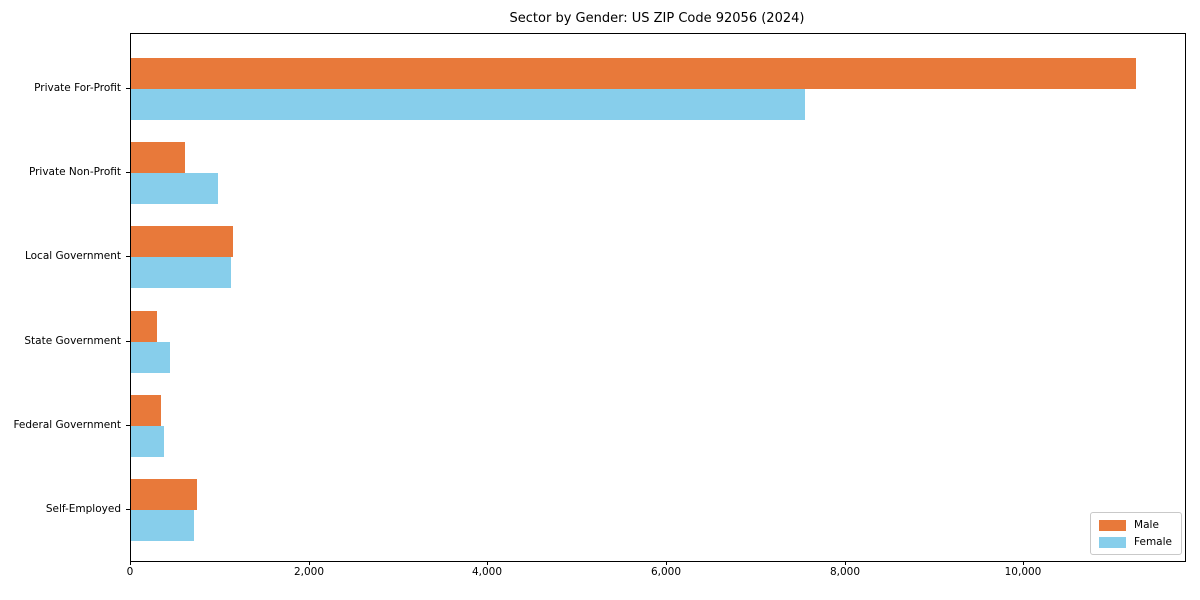  What do you see at coordinates (309, 572) in the screenshot?
I see `xtick-label-2000: 2,000` at bounding box center [309, 572].